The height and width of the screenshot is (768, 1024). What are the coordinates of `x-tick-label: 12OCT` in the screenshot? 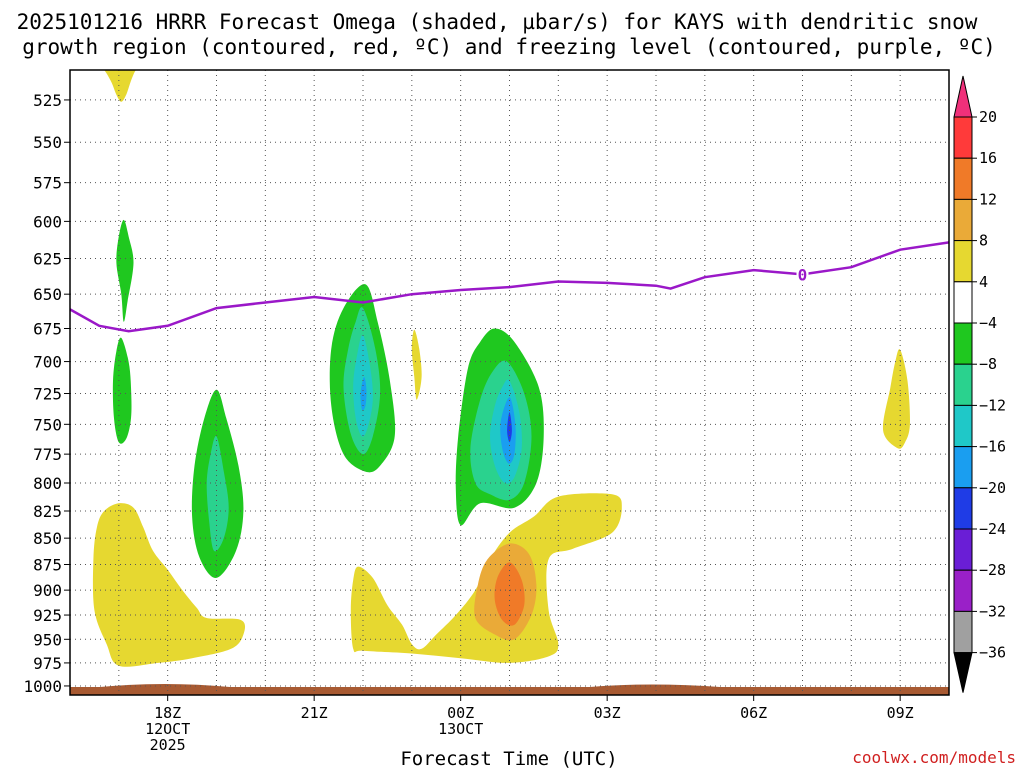 It's located at (167, 729).